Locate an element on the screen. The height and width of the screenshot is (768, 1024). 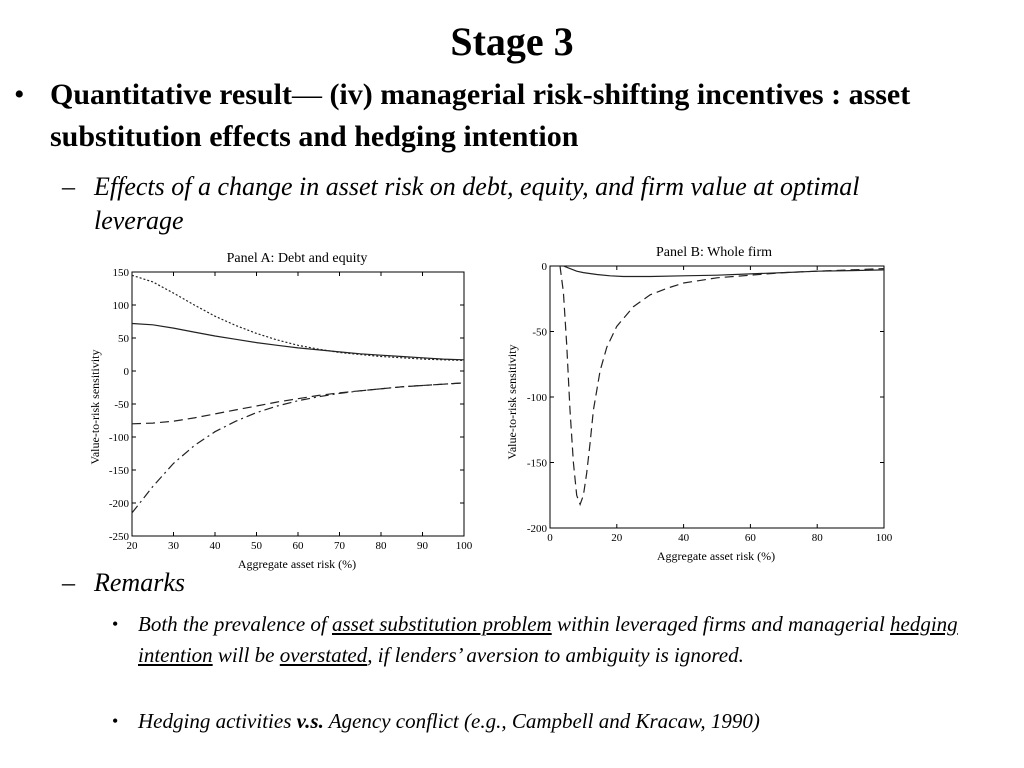
y-tick-label: 150 is located at coordinates (121, 273).